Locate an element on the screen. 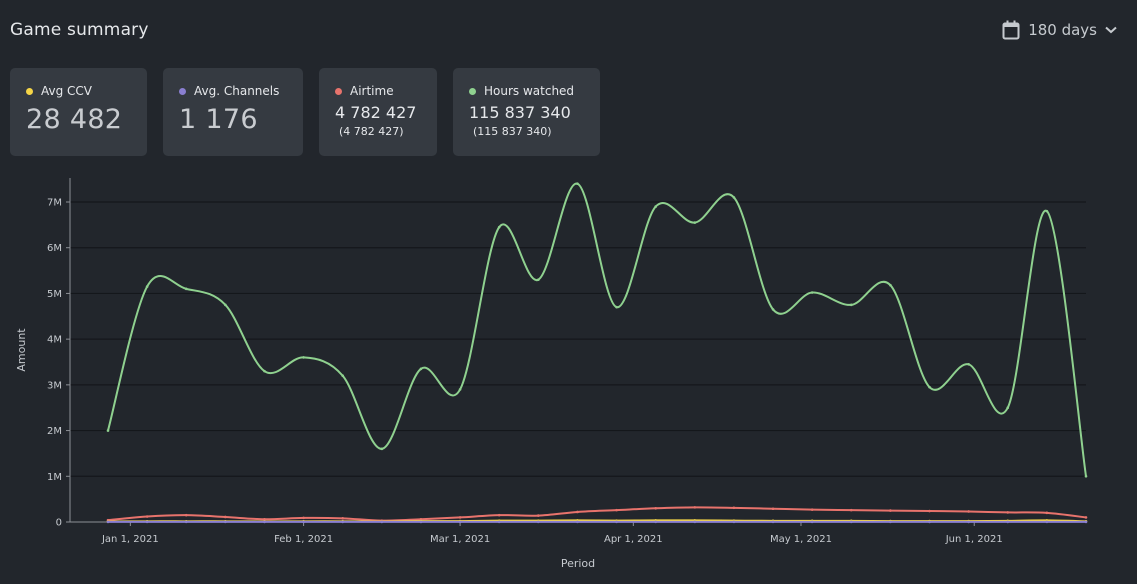 This screenshot has width=1137, height=584. card-label: Avg. Channels is located at coordinates (237, 91).